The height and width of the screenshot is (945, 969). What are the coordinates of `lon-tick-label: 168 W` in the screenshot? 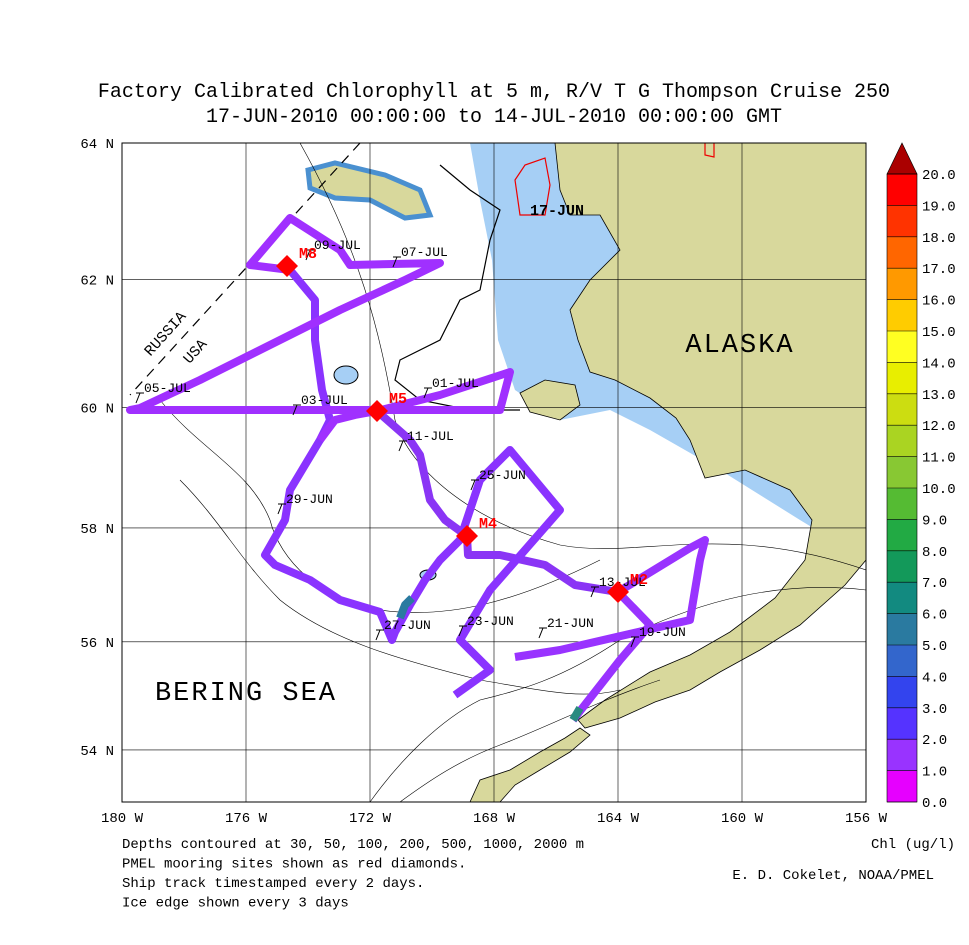 It's located at (494, 819).